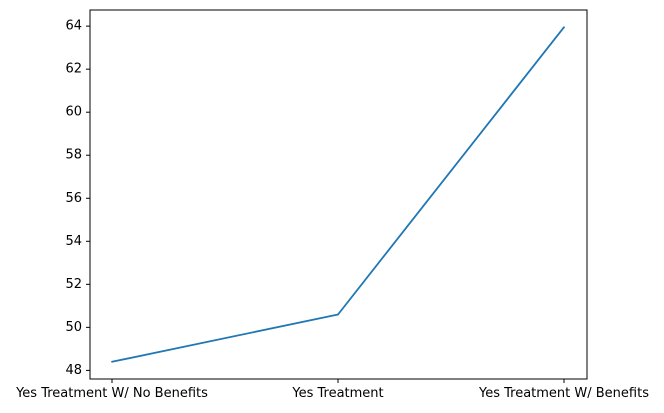 The image size is (664, 413). I want to click on y-tick-label: 62, so click(73, 69).